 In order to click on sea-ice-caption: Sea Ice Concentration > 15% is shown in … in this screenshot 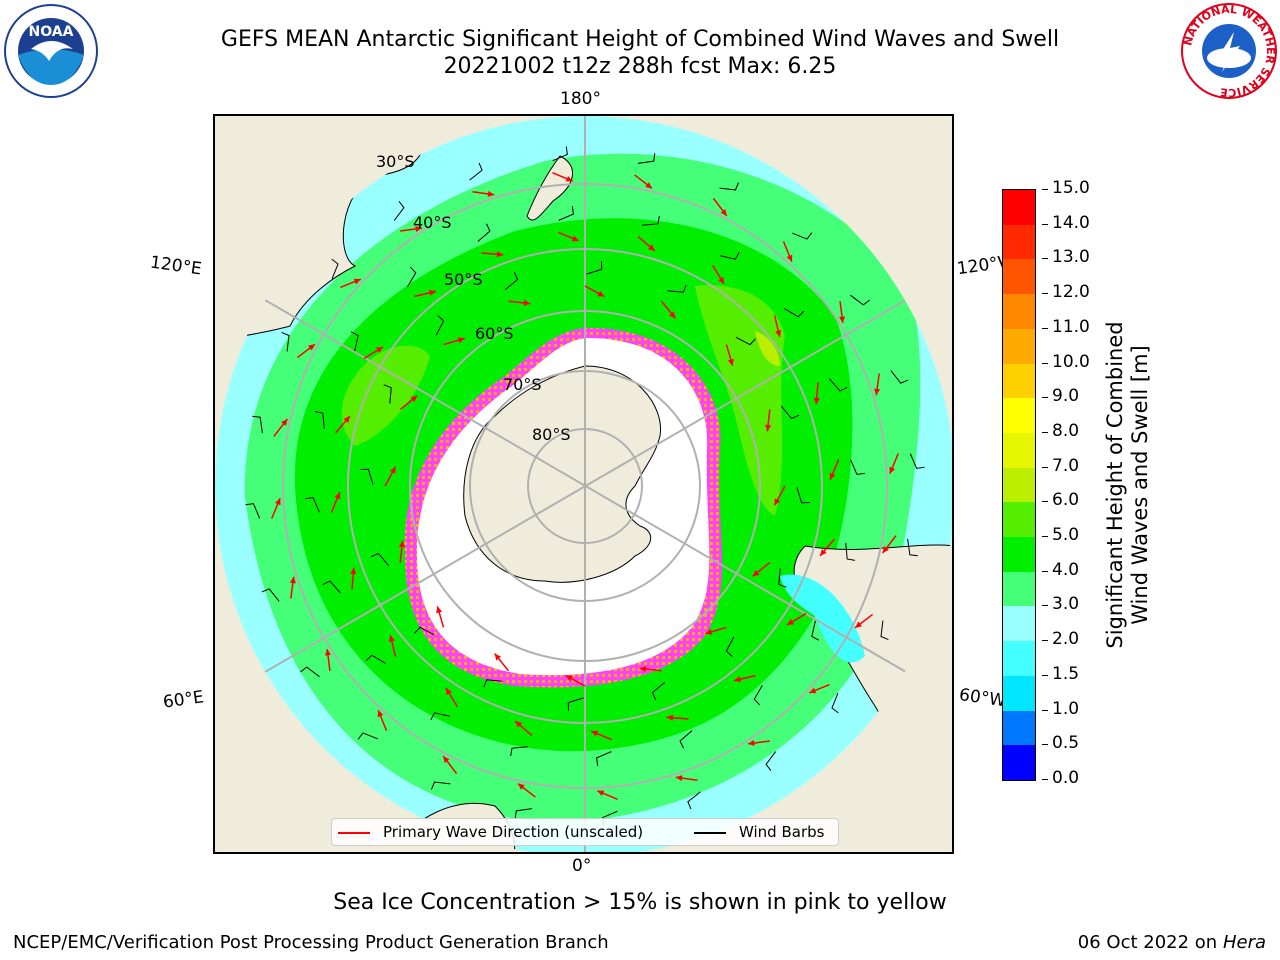, I will do `click(640, 902)`.